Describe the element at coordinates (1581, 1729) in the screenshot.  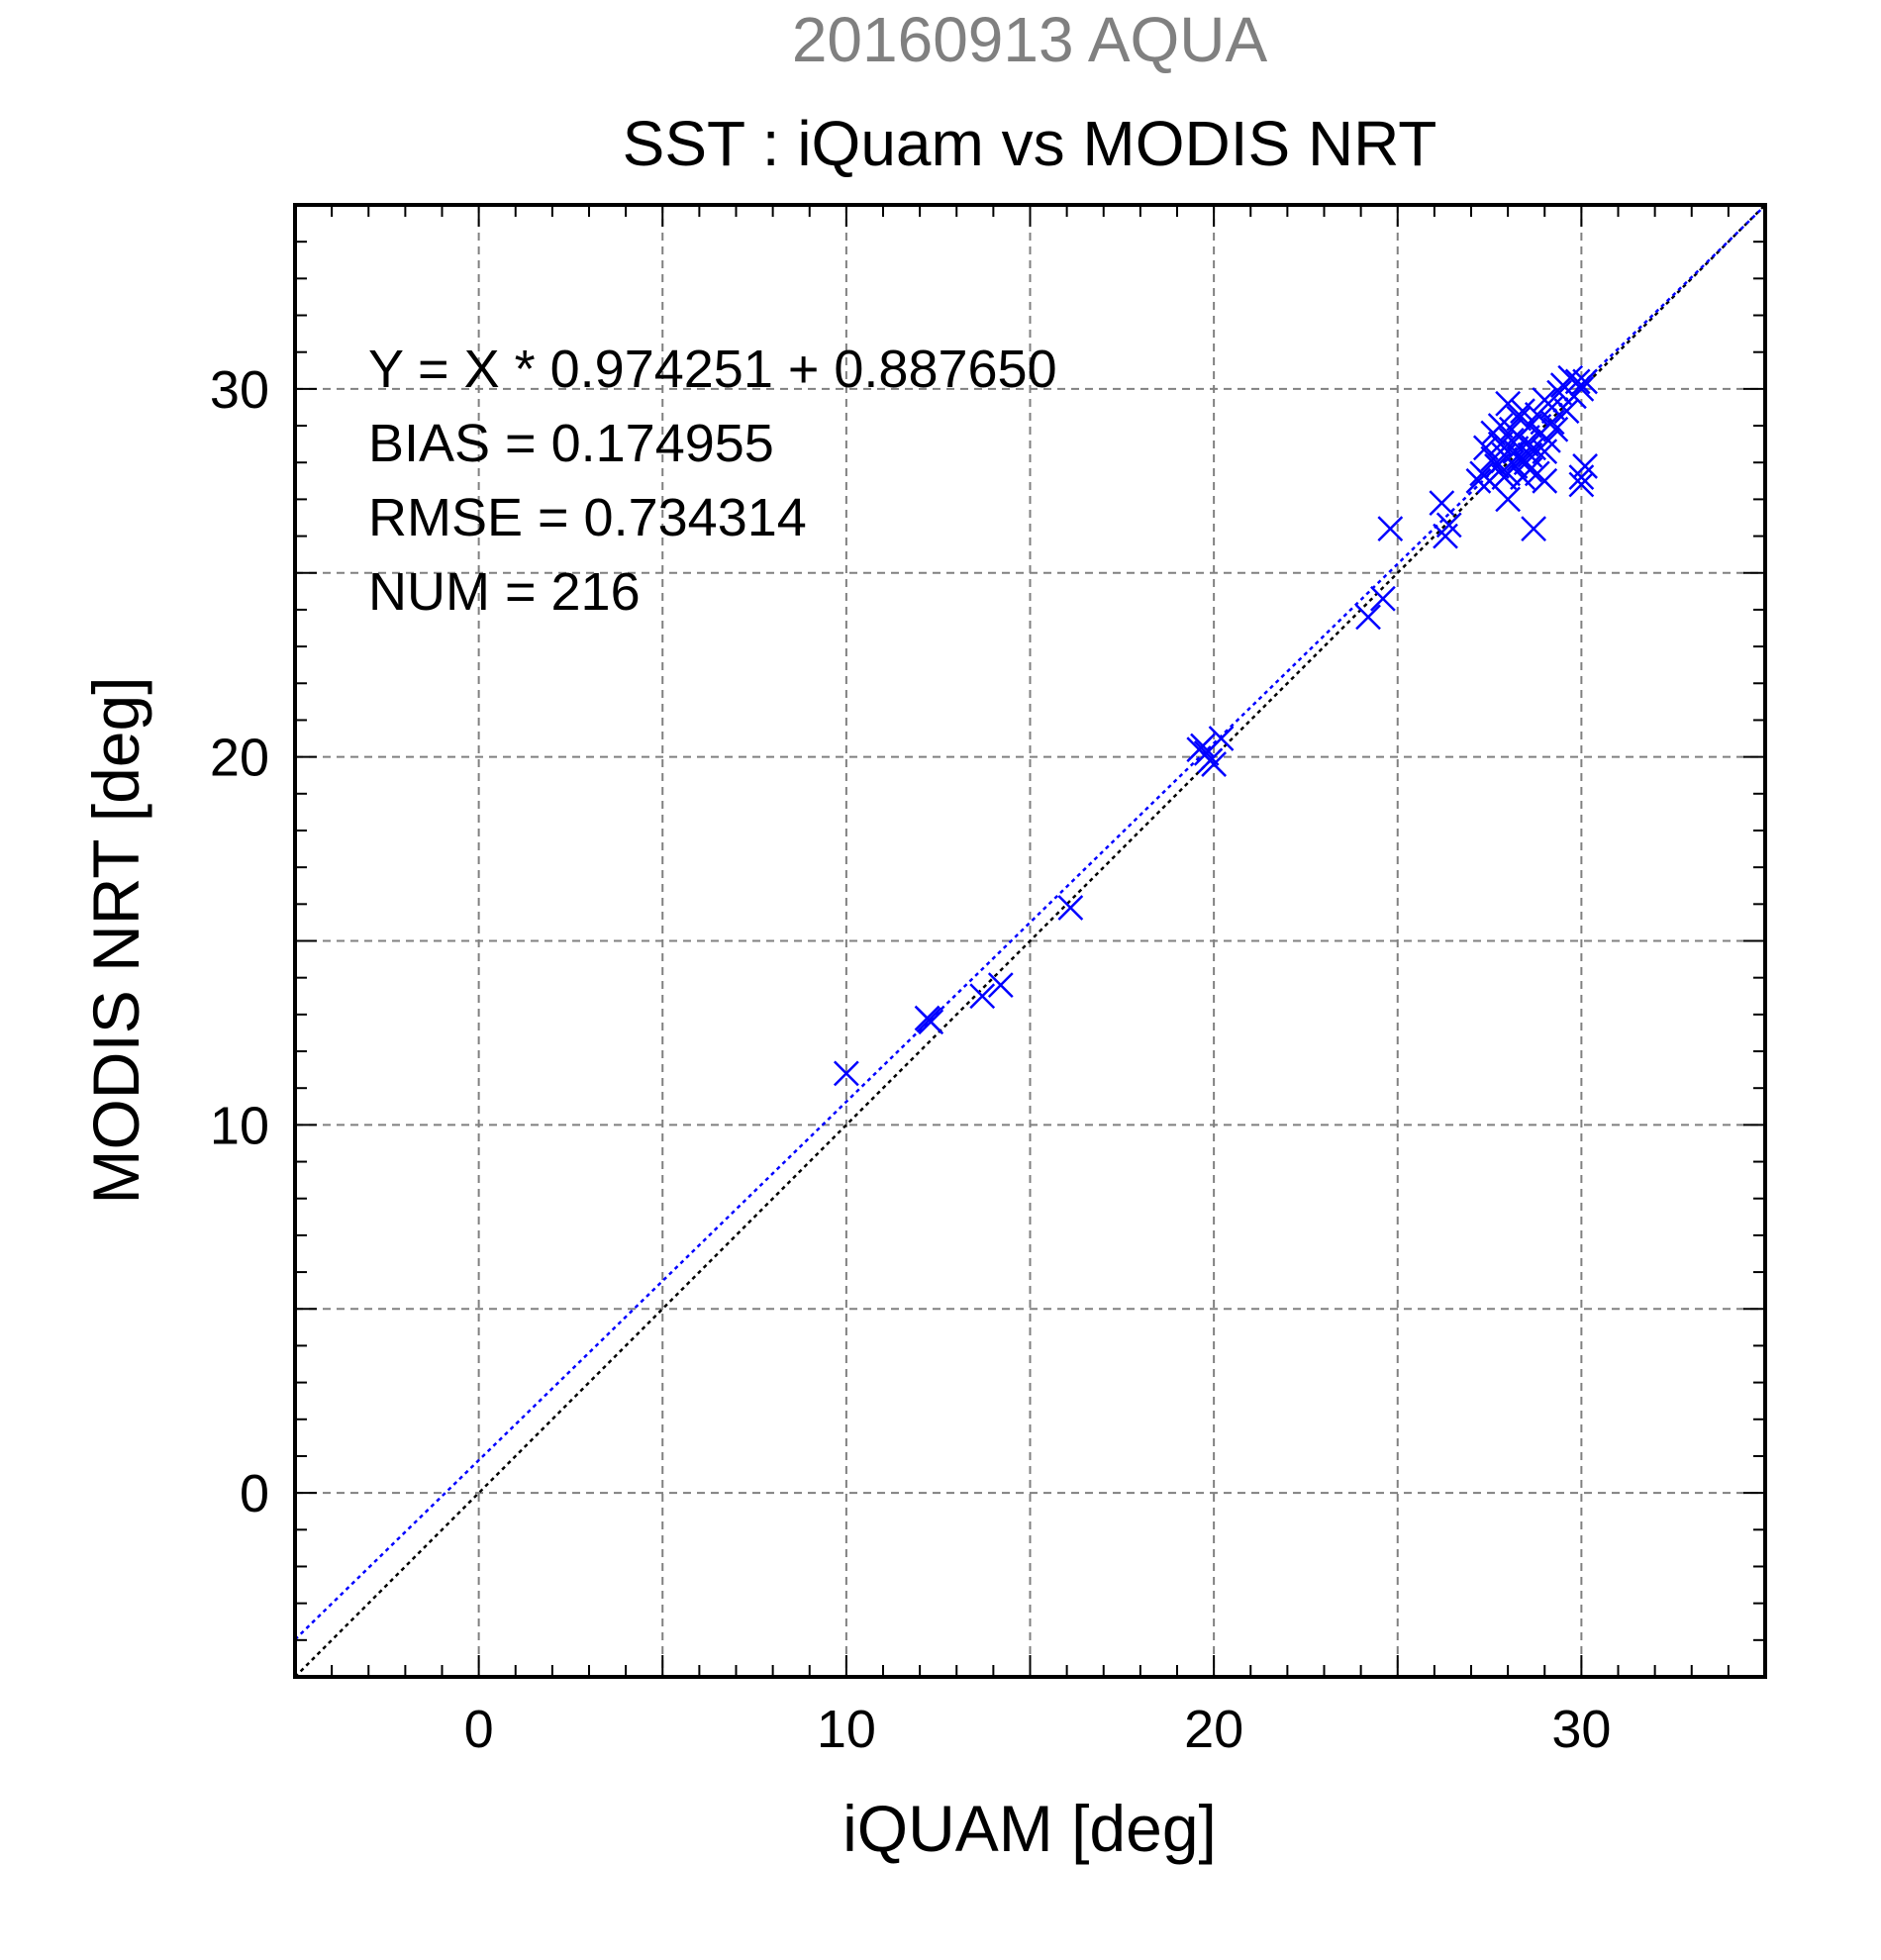
I see `x-tick-label: 30` at that location.